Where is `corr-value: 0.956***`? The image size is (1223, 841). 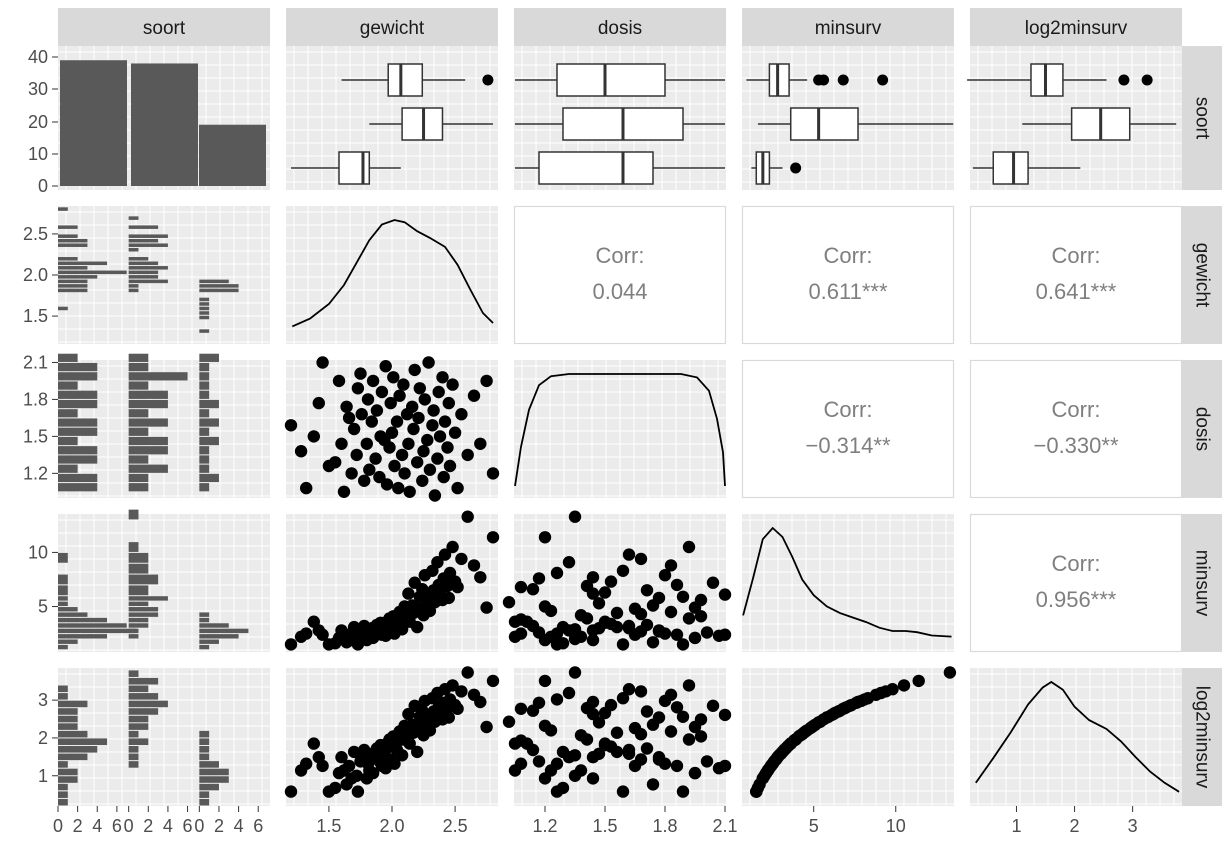 corr-value: 0.956*** is located at coordinates (1076, 599).